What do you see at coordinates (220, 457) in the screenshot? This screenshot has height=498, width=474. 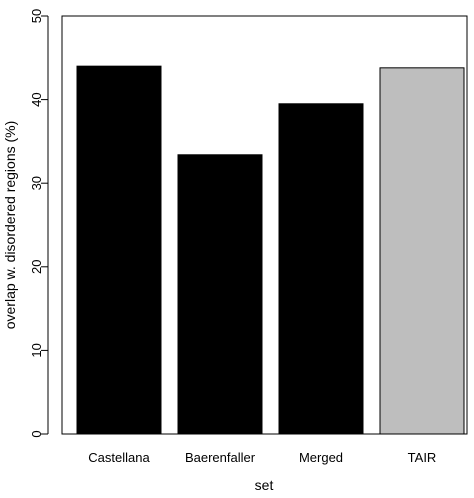 I see `x-tick-label: Baerenfaller` at bounding box center [220, 457].